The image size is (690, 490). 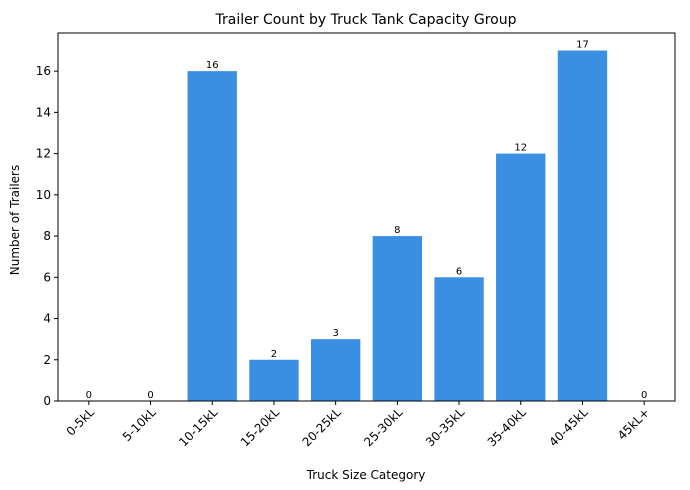 What do you see at coordinates (47, 319) in the screenshot?
I see `y-tick-label: 4` at bounding box center [47, 319].